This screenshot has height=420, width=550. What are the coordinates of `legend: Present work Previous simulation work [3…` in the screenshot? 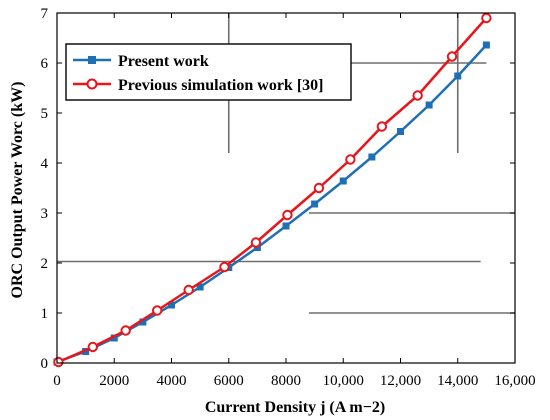 It's located at (208, 72).